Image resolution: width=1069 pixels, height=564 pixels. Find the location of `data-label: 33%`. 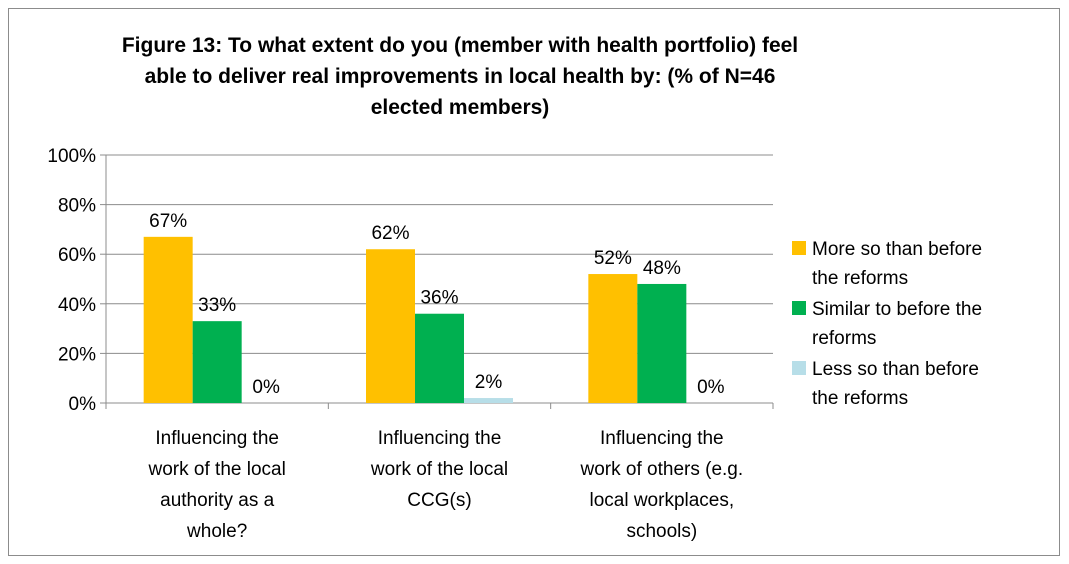

data-label: 33% is located at coordinates (217, 305).